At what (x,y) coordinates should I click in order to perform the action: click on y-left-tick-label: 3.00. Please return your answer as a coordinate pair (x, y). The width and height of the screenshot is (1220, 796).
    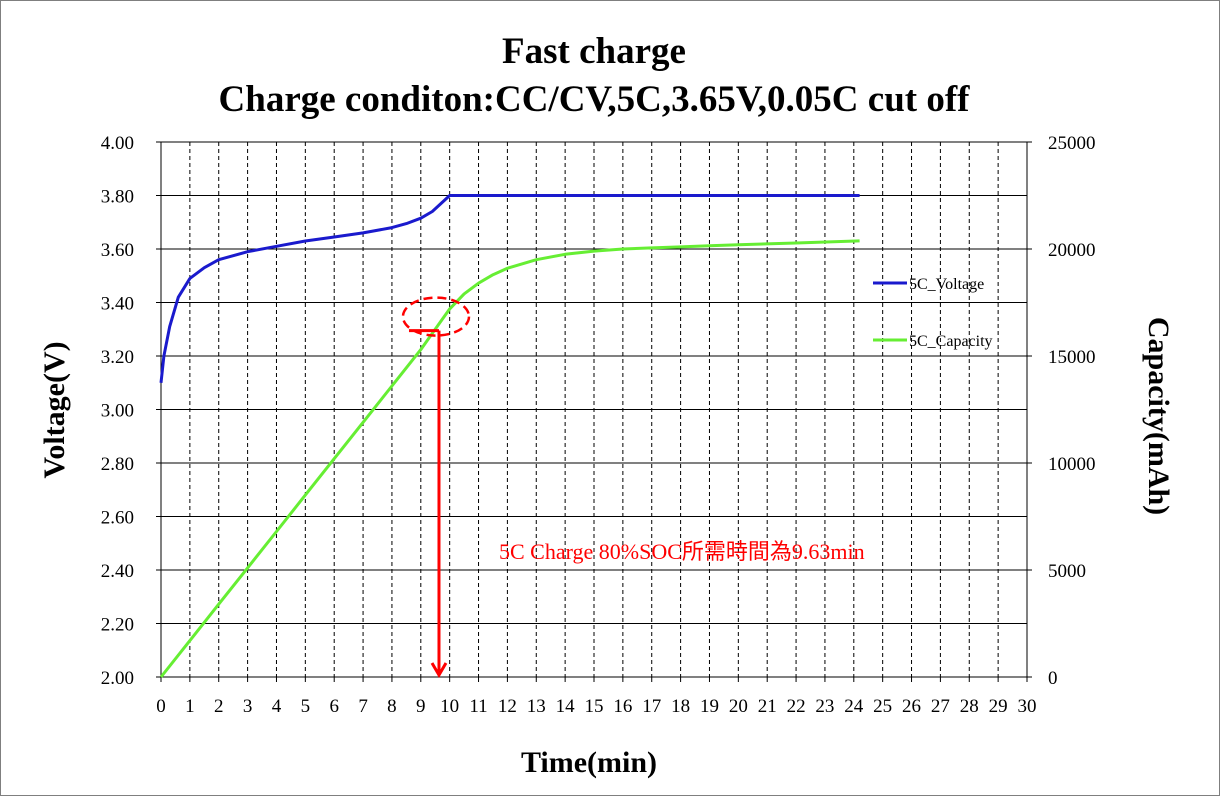
    Looking at the image, I should click on (117, 411).